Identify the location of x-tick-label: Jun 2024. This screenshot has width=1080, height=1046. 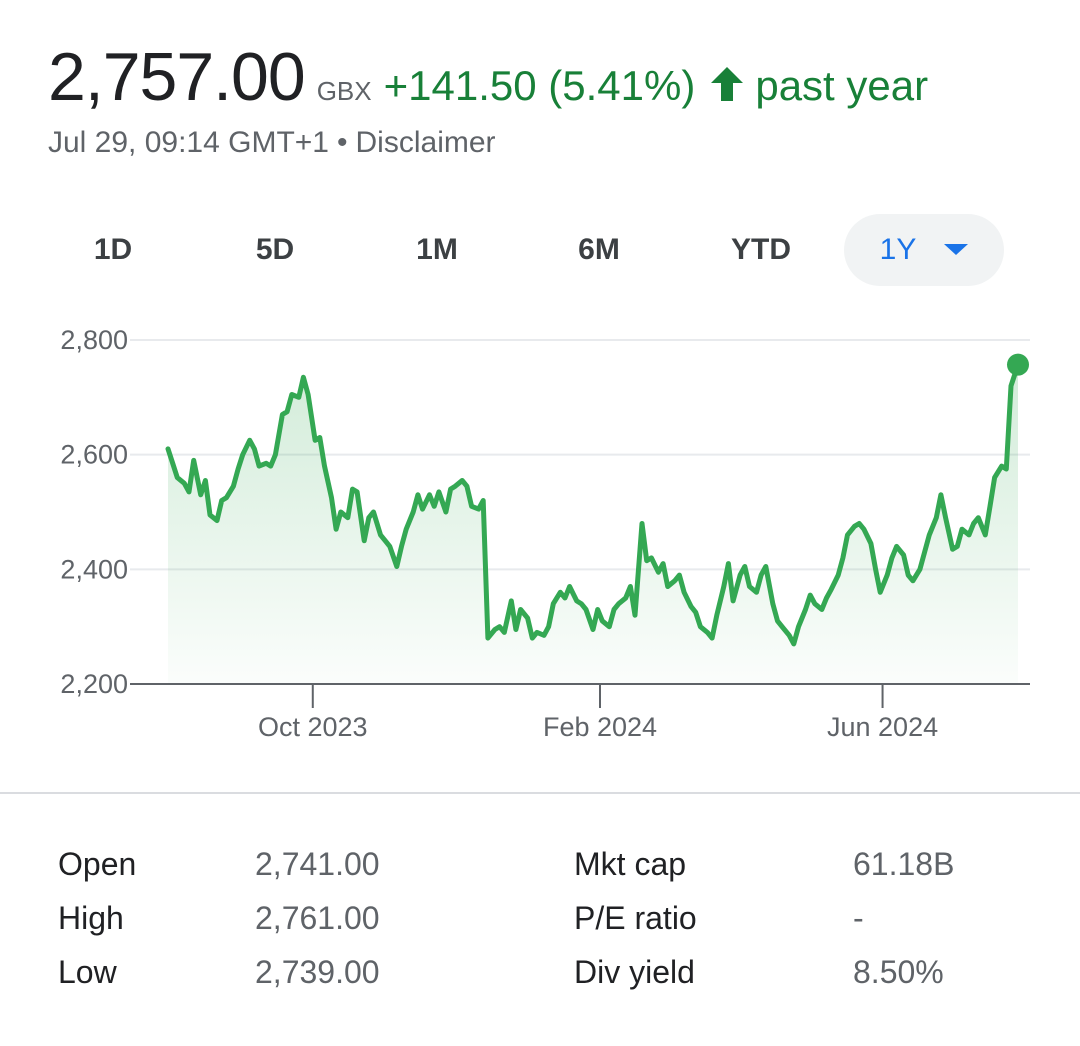
(882, 727).